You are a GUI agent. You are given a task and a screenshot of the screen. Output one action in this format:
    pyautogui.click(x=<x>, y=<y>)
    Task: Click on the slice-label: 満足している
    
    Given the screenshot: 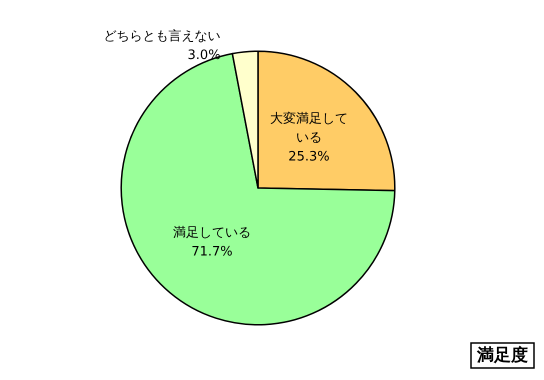 What is the action you would take?
    pyautogui.click(x=211, y=233)
    